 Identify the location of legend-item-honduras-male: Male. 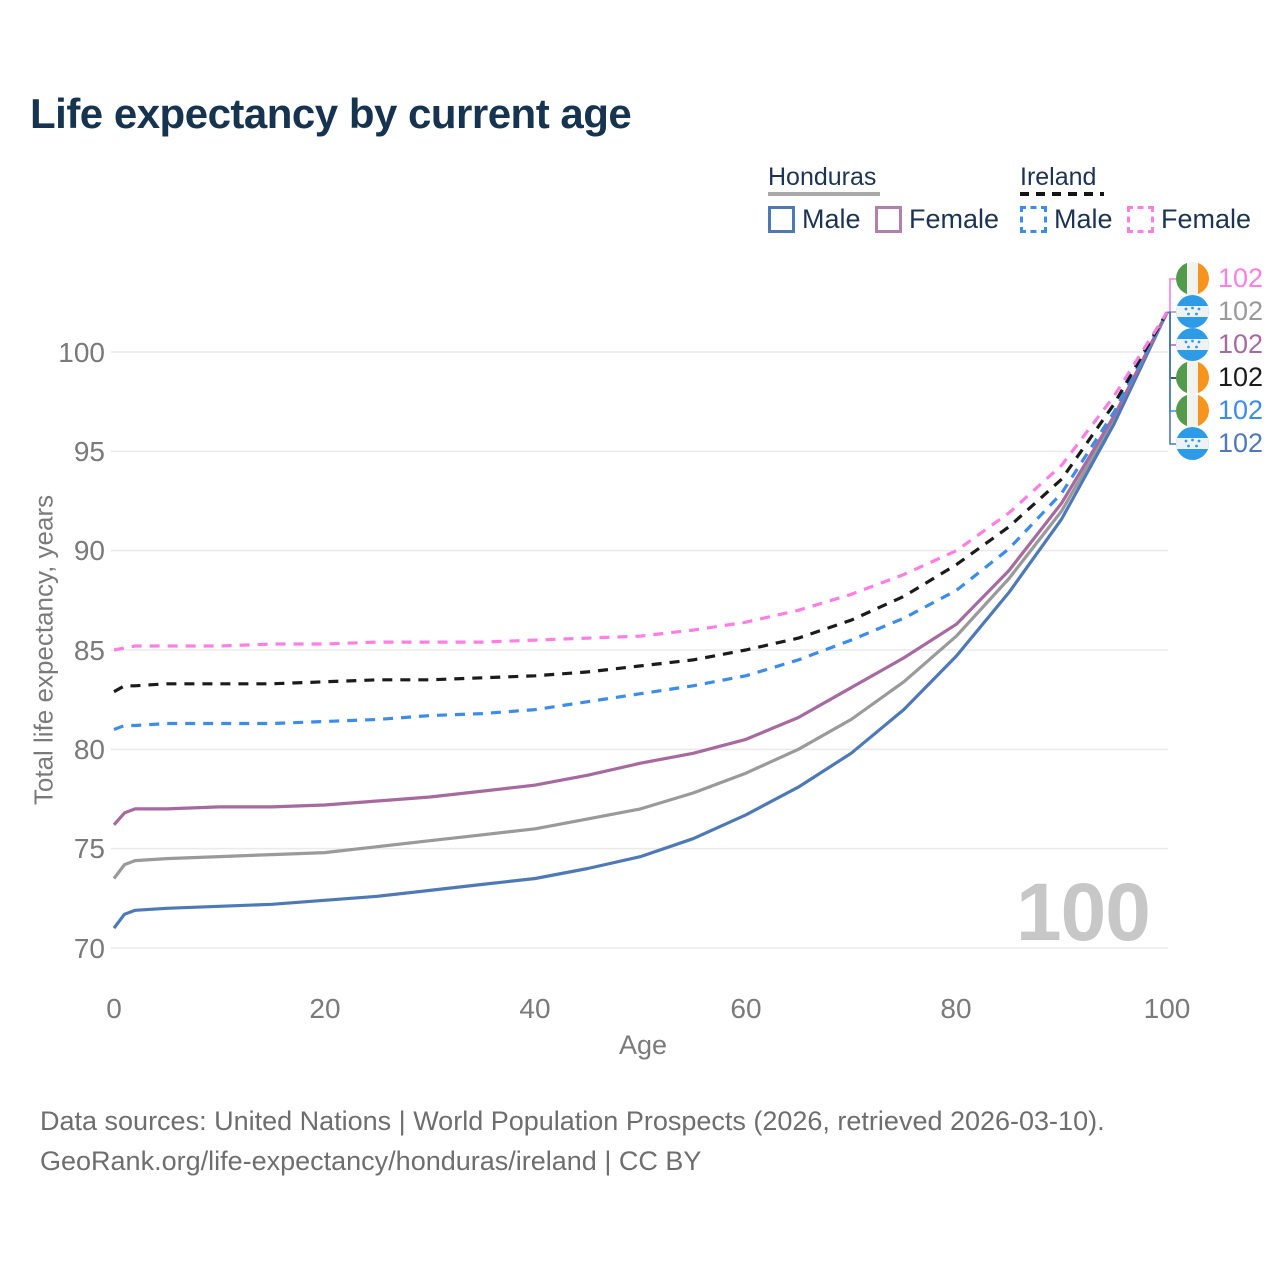
(814, 219).